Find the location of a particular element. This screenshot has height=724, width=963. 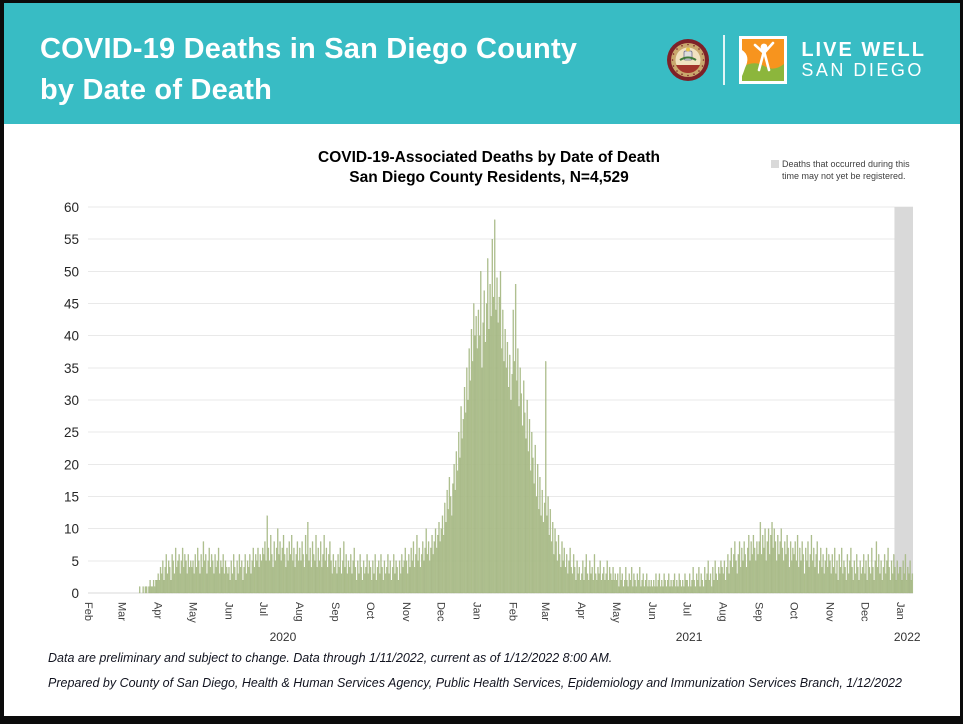

svg-text: 15 is located at coordinates (71, 497).